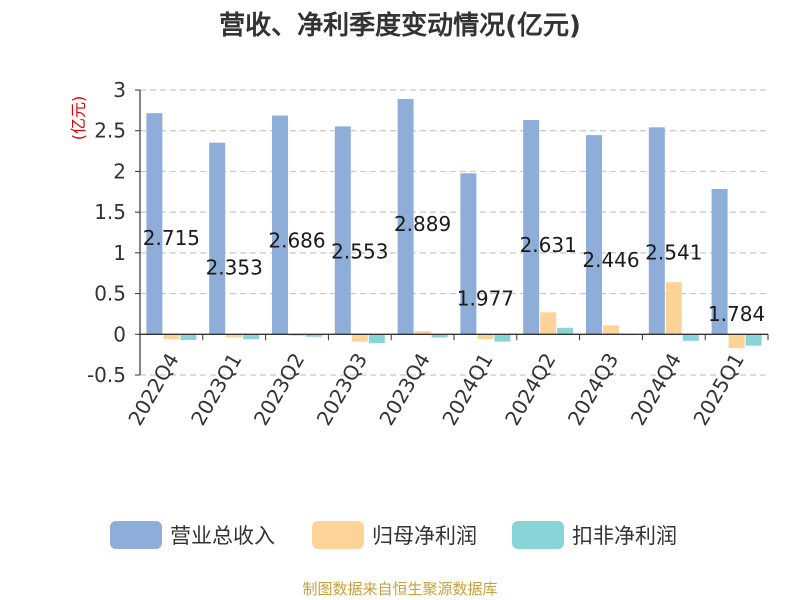 The width and height of the screenshot is (800, 600). I want to click on bar-2023Q1-s2, so click(251, 337).